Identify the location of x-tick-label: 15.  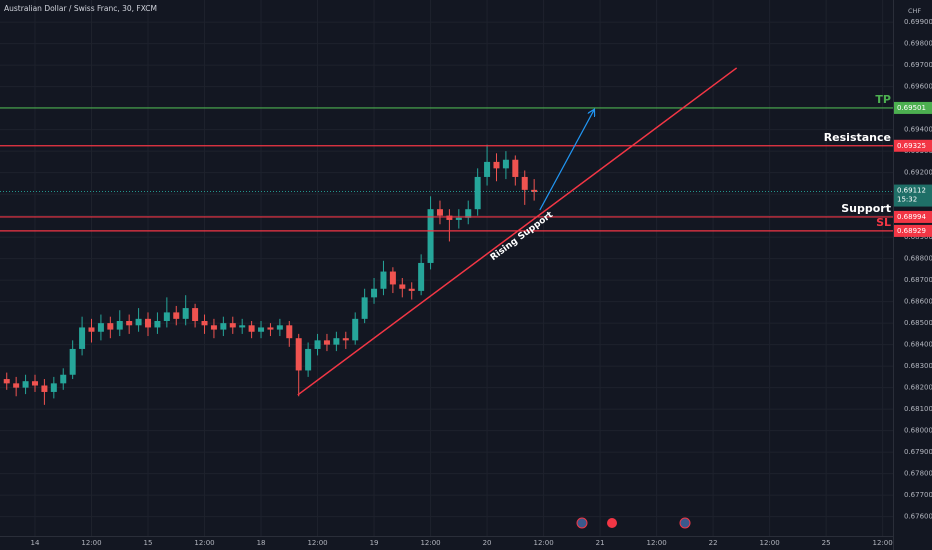
(148, 543).